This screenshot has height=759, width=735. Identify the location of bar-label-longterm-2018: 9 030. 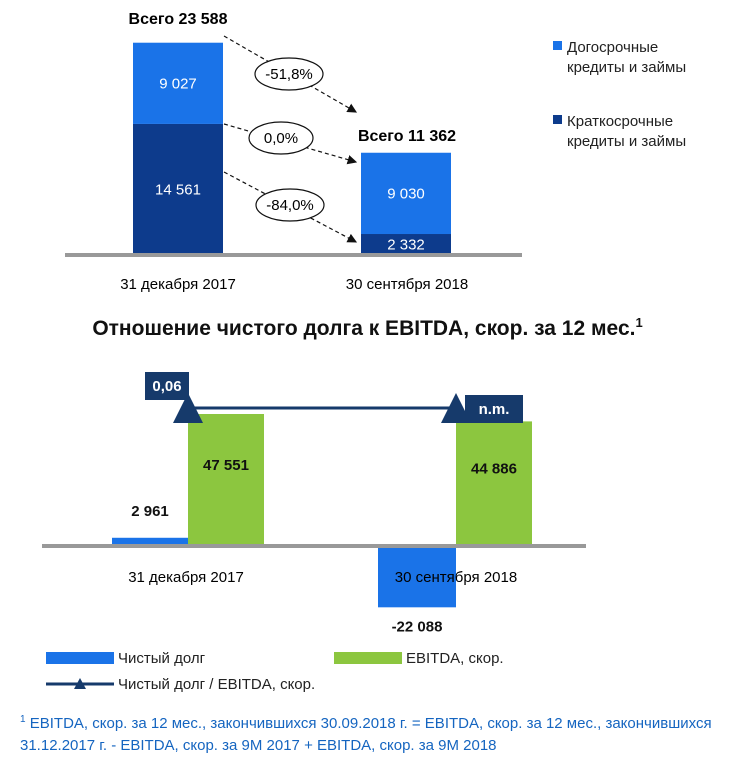
(406, 193).